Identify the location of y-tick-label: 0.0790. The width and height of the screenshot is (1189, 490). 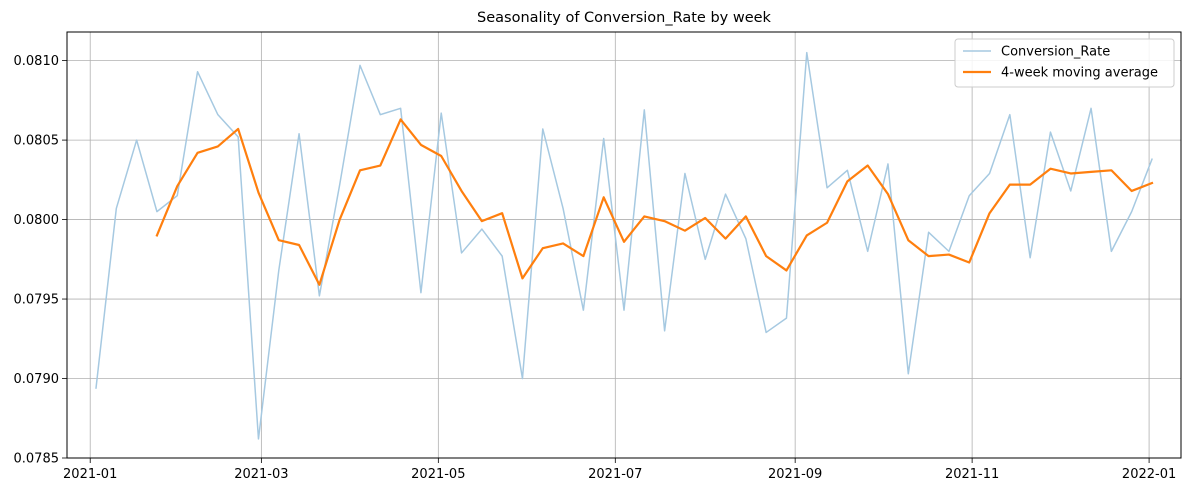
(37, 379).